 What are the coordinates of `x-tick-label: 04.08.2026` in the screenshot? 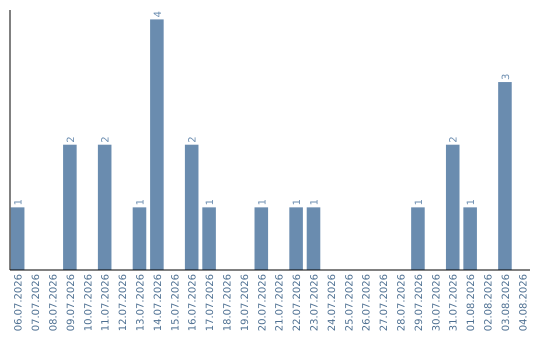 It's located at (524, 303).